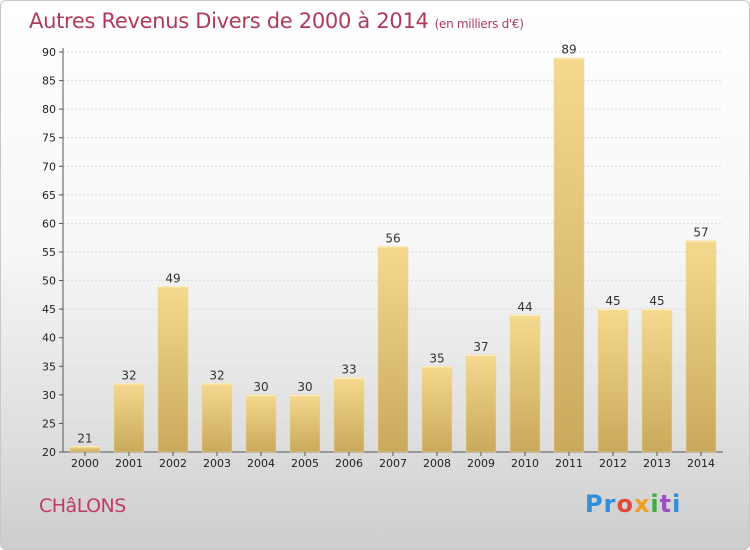 This screenshot has height=550, width=750. I want to click on y-tick-label: 80, so click(49, 109).